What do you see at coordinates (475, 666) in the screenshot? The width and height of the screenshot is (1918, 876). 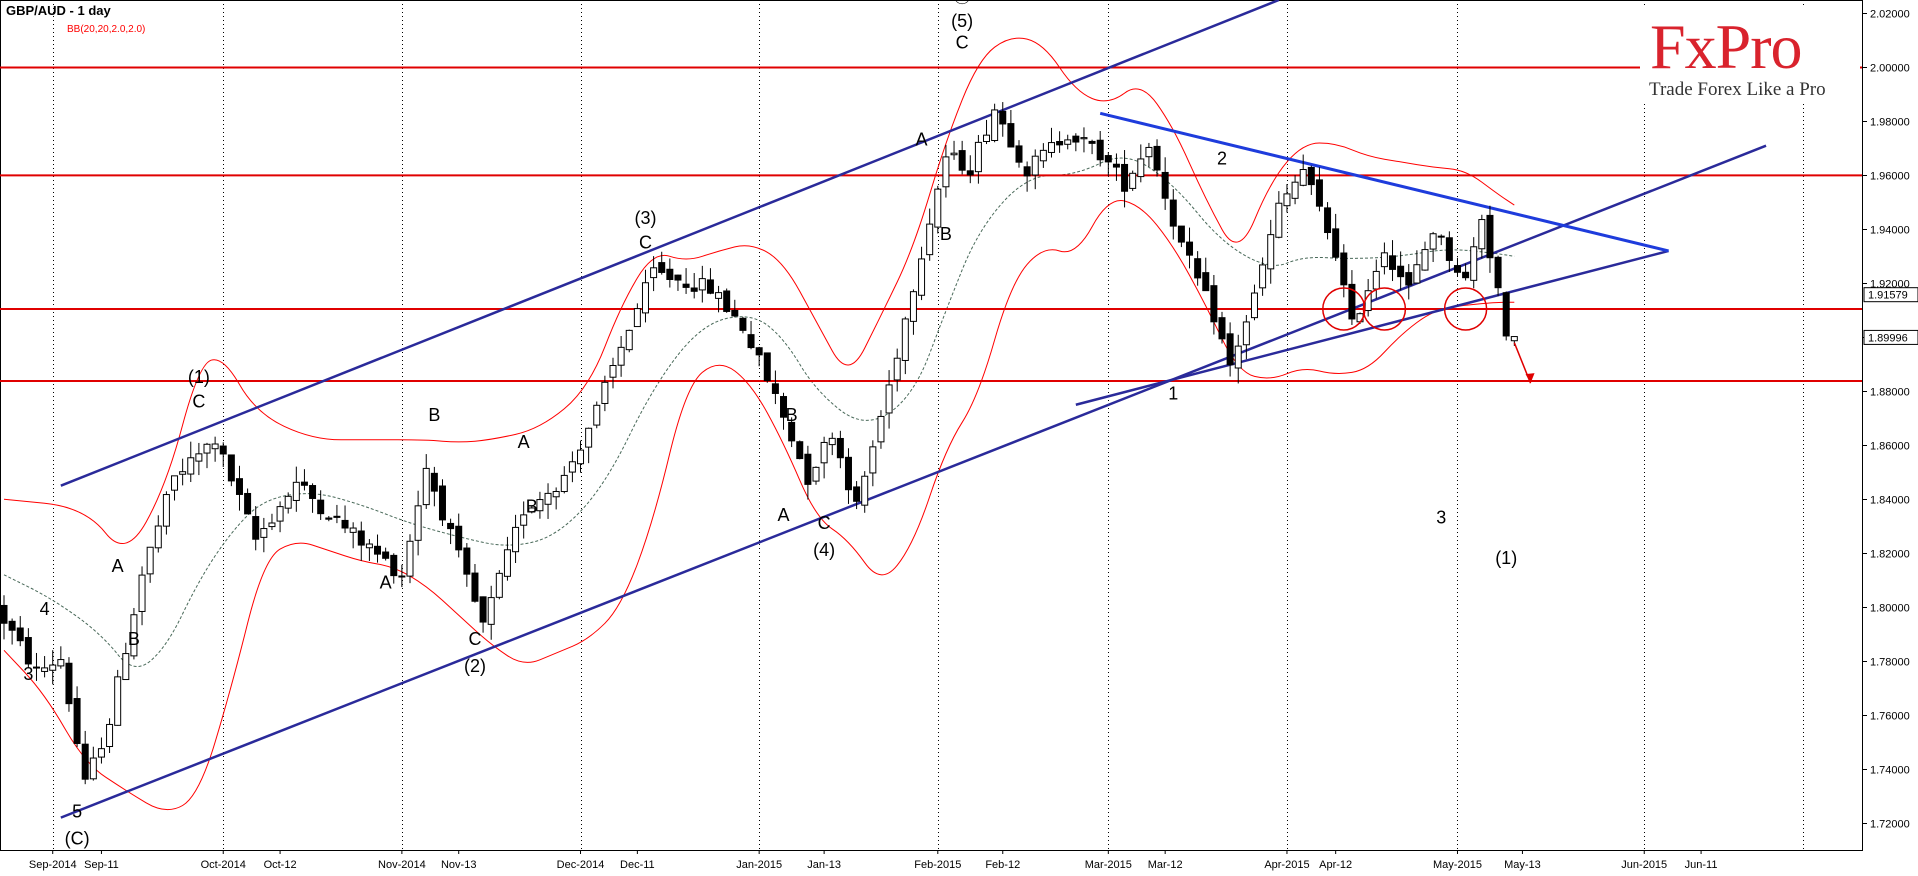 I see `wave-label: (2)` at bounding box center [475, 666].